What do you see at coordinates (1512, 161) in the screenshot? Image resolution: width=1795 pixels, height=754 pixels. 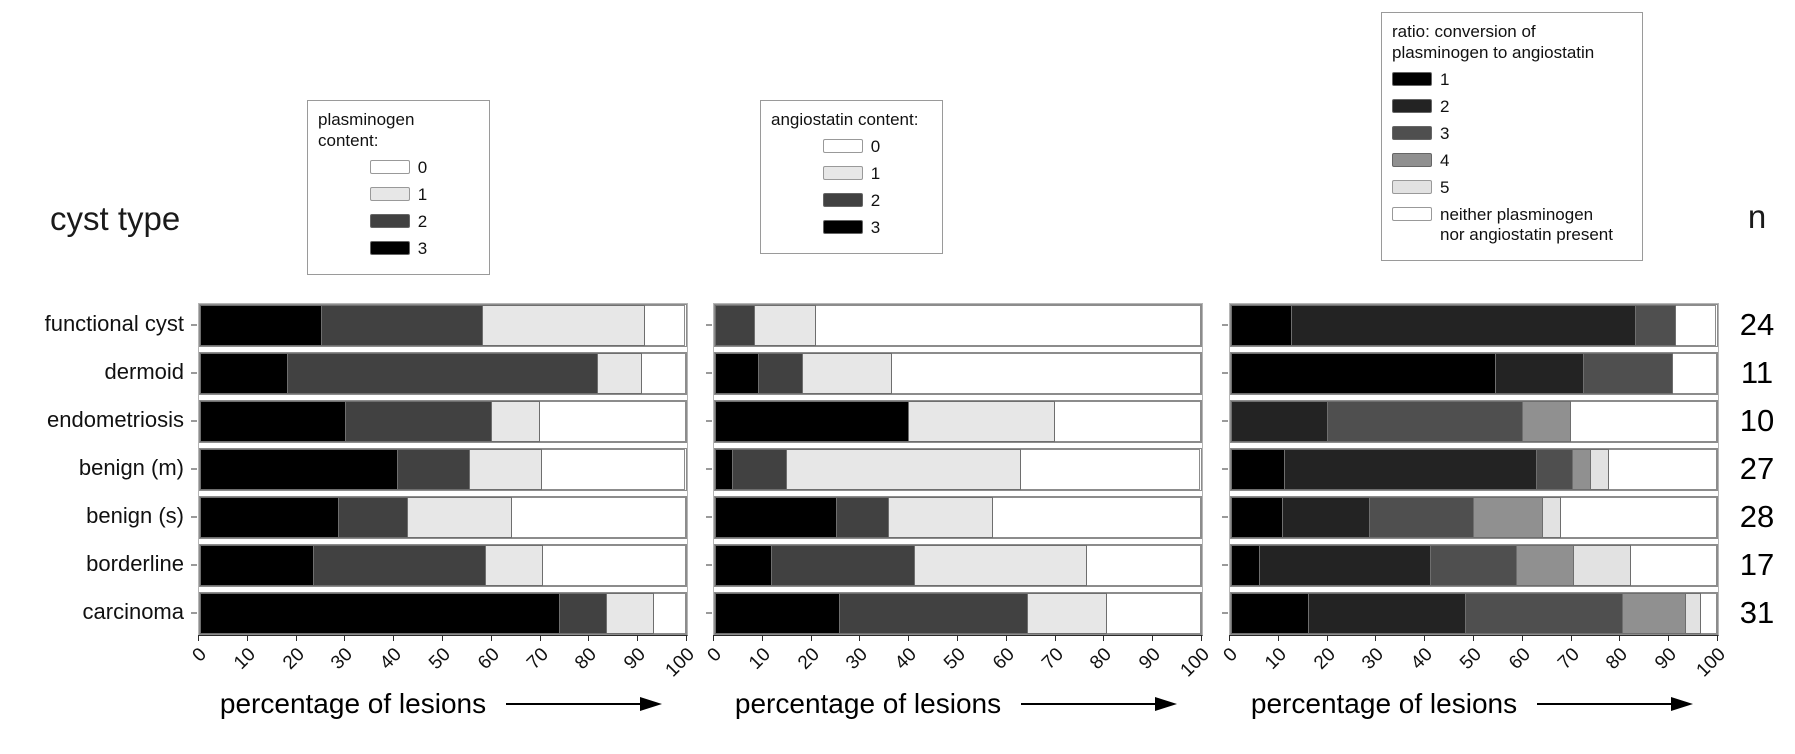 I see `legend-item: 4` at bounding box center [1512, 161].